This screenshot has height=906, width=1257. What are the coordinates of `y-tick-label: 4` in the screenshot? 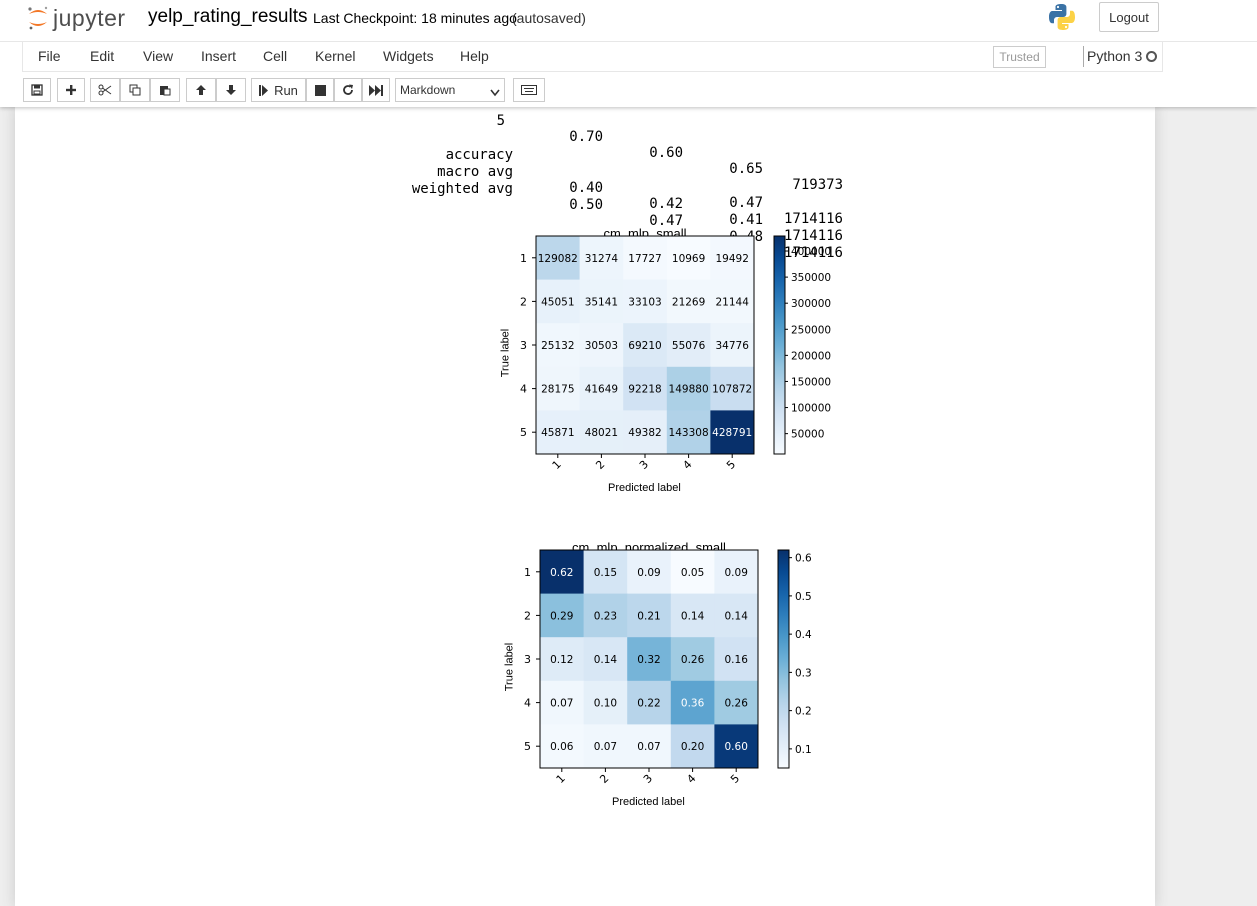 It's located at (527, 703).